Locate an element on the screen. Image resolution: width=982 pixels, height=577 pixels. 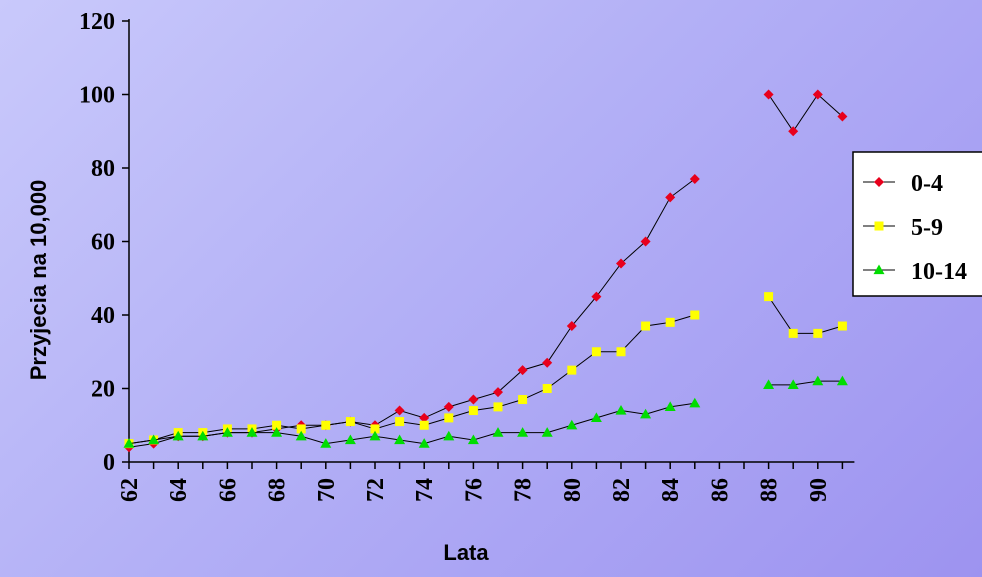
x-tick-label: 76 is located at coordinates (474, 490).